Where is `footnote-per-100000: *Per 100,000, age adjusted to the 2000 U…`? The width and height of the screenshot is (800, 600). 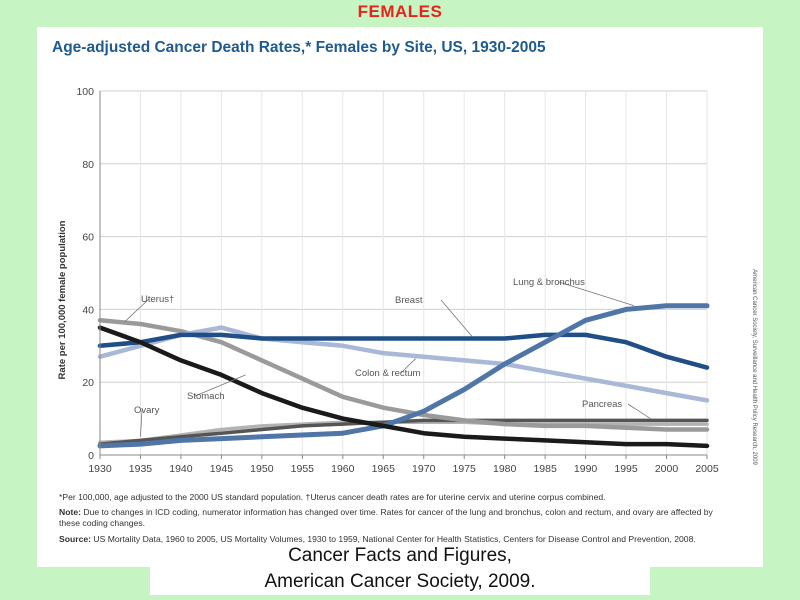
footnote-per-100000: *Per 100,000, age adjusted to the 2000 U… is located at coordinates (332, 497).